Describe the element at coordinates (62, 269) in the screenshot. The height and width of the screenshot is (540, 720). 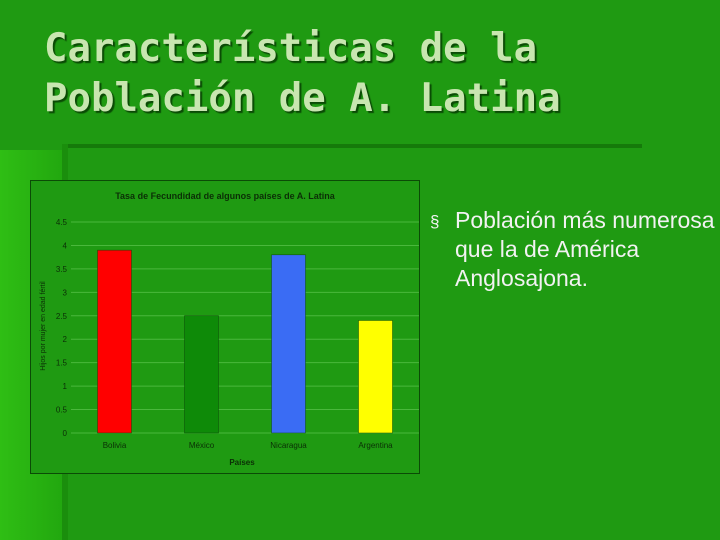
I see `y-tick-label: 3.5` at that location.